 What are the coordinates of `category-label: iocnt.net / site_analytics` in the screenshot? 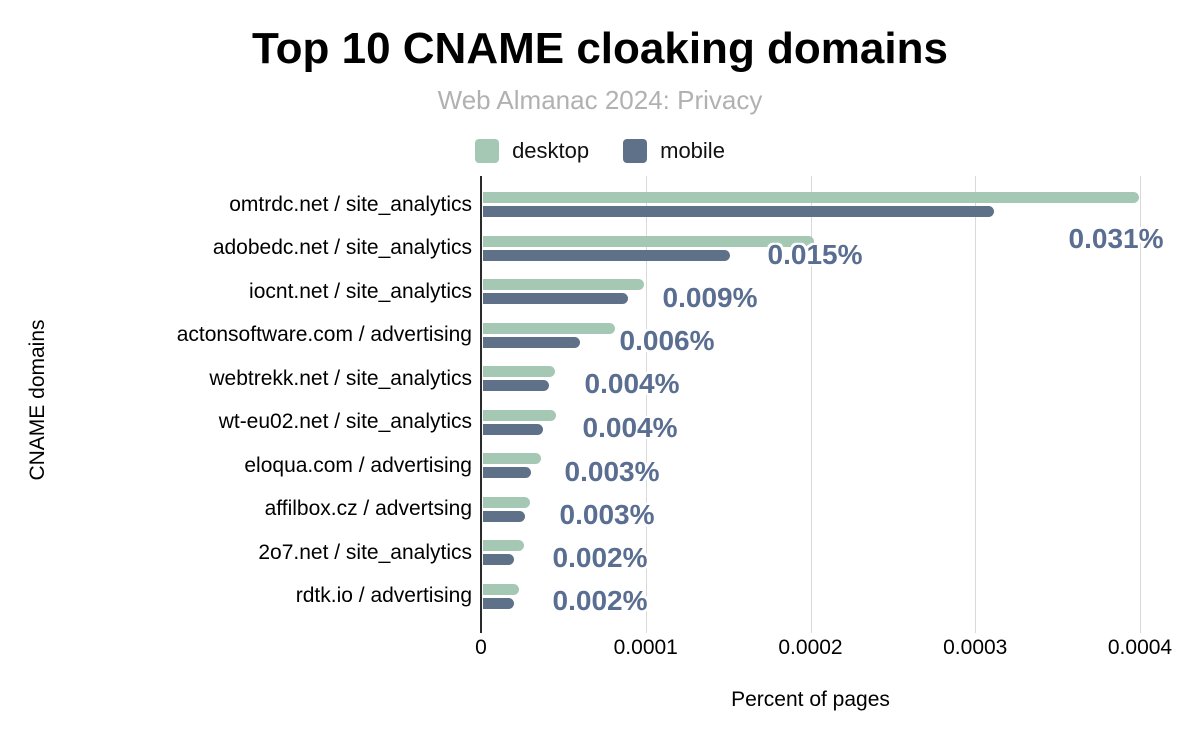 It's located at (360, 291).